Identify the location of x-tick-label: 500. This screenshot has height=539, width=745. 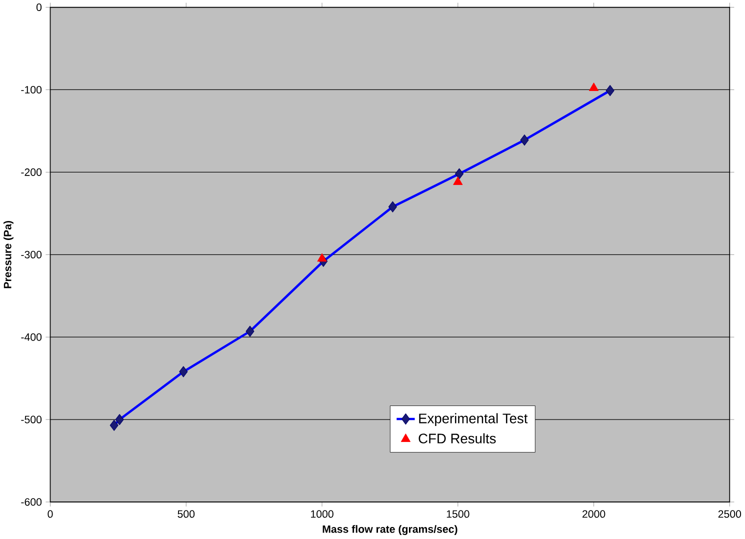
(186, 514).